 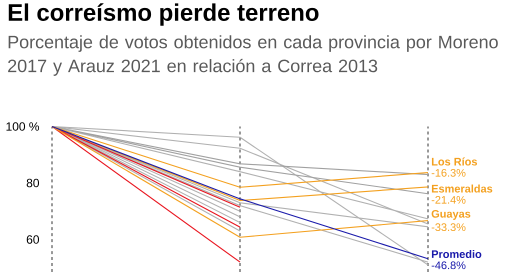 I want to click on chart-subtitle: Porcentaje de votos obtenidos en cada provincia por Moreno 2017 y Arauz 2021 en relación a Correa 2013, so click(x=253, y=55).